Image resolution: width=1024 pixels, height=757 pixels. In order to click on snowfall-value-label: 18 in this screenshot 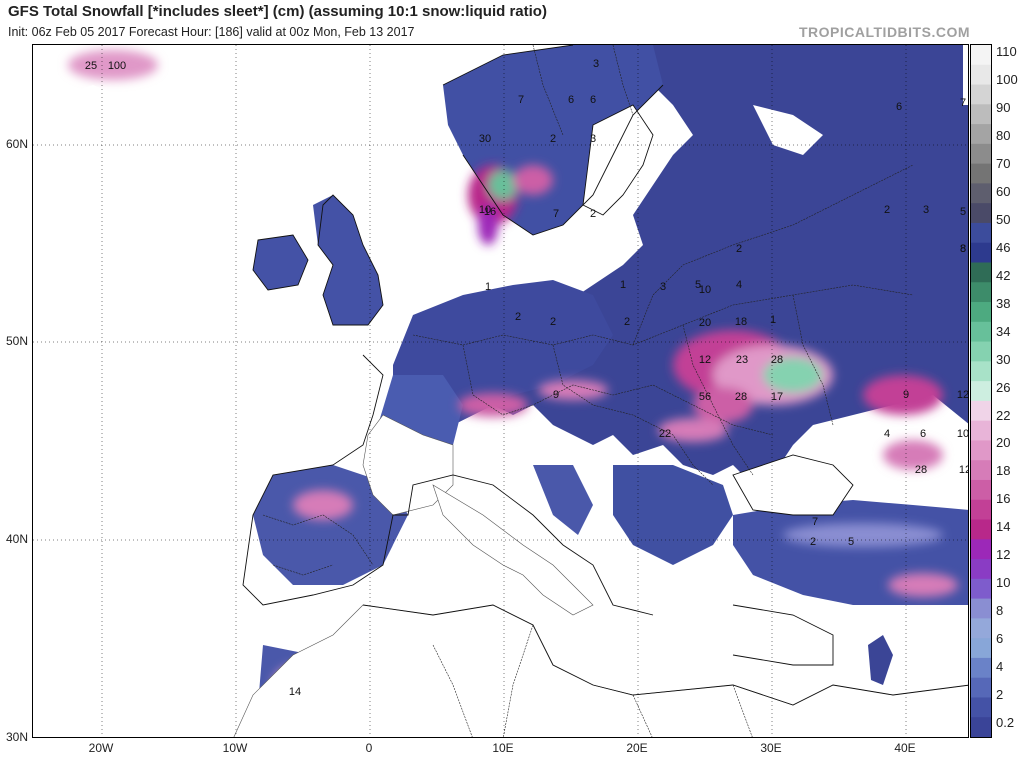, I will do `click(741, 322)`.